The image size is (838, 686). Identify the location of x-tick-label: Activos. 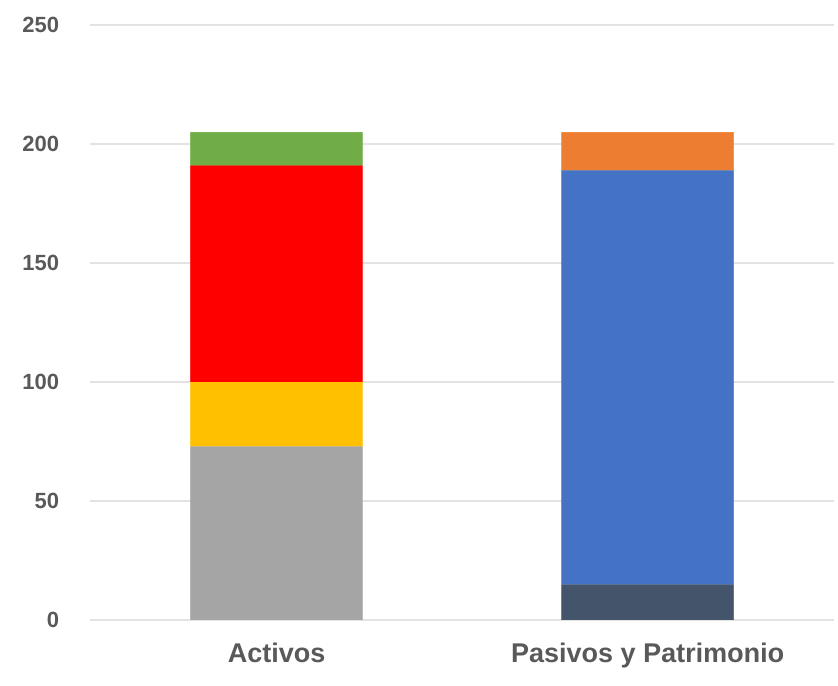
(277, 653).